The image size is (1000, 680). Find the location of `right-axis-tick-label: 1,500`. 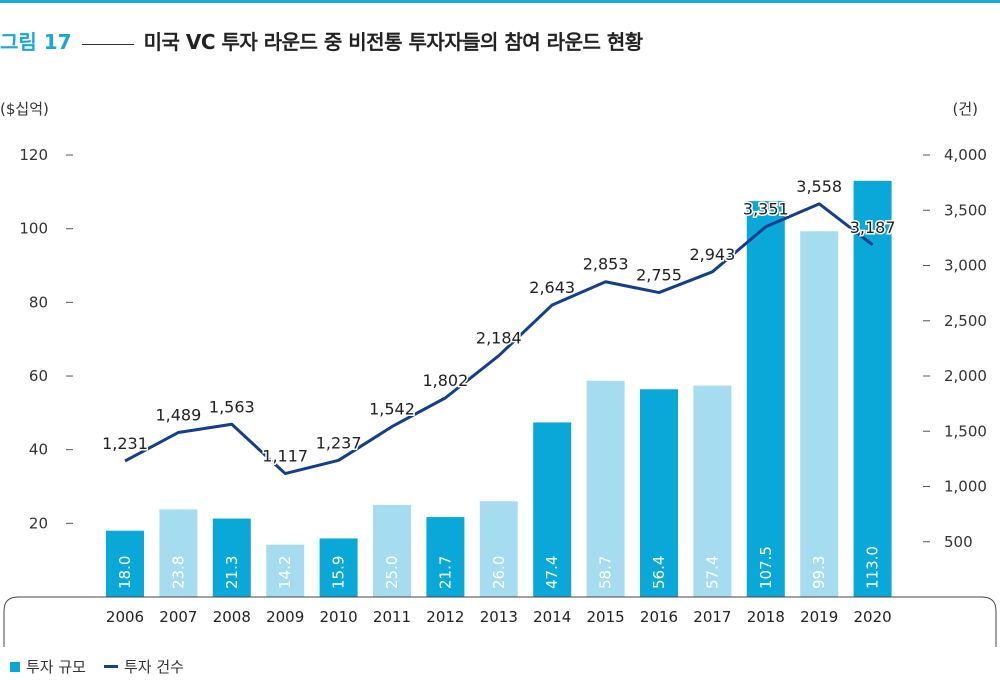

right-axis-tick-label: 1,500 is located at coordinates (965, 431).